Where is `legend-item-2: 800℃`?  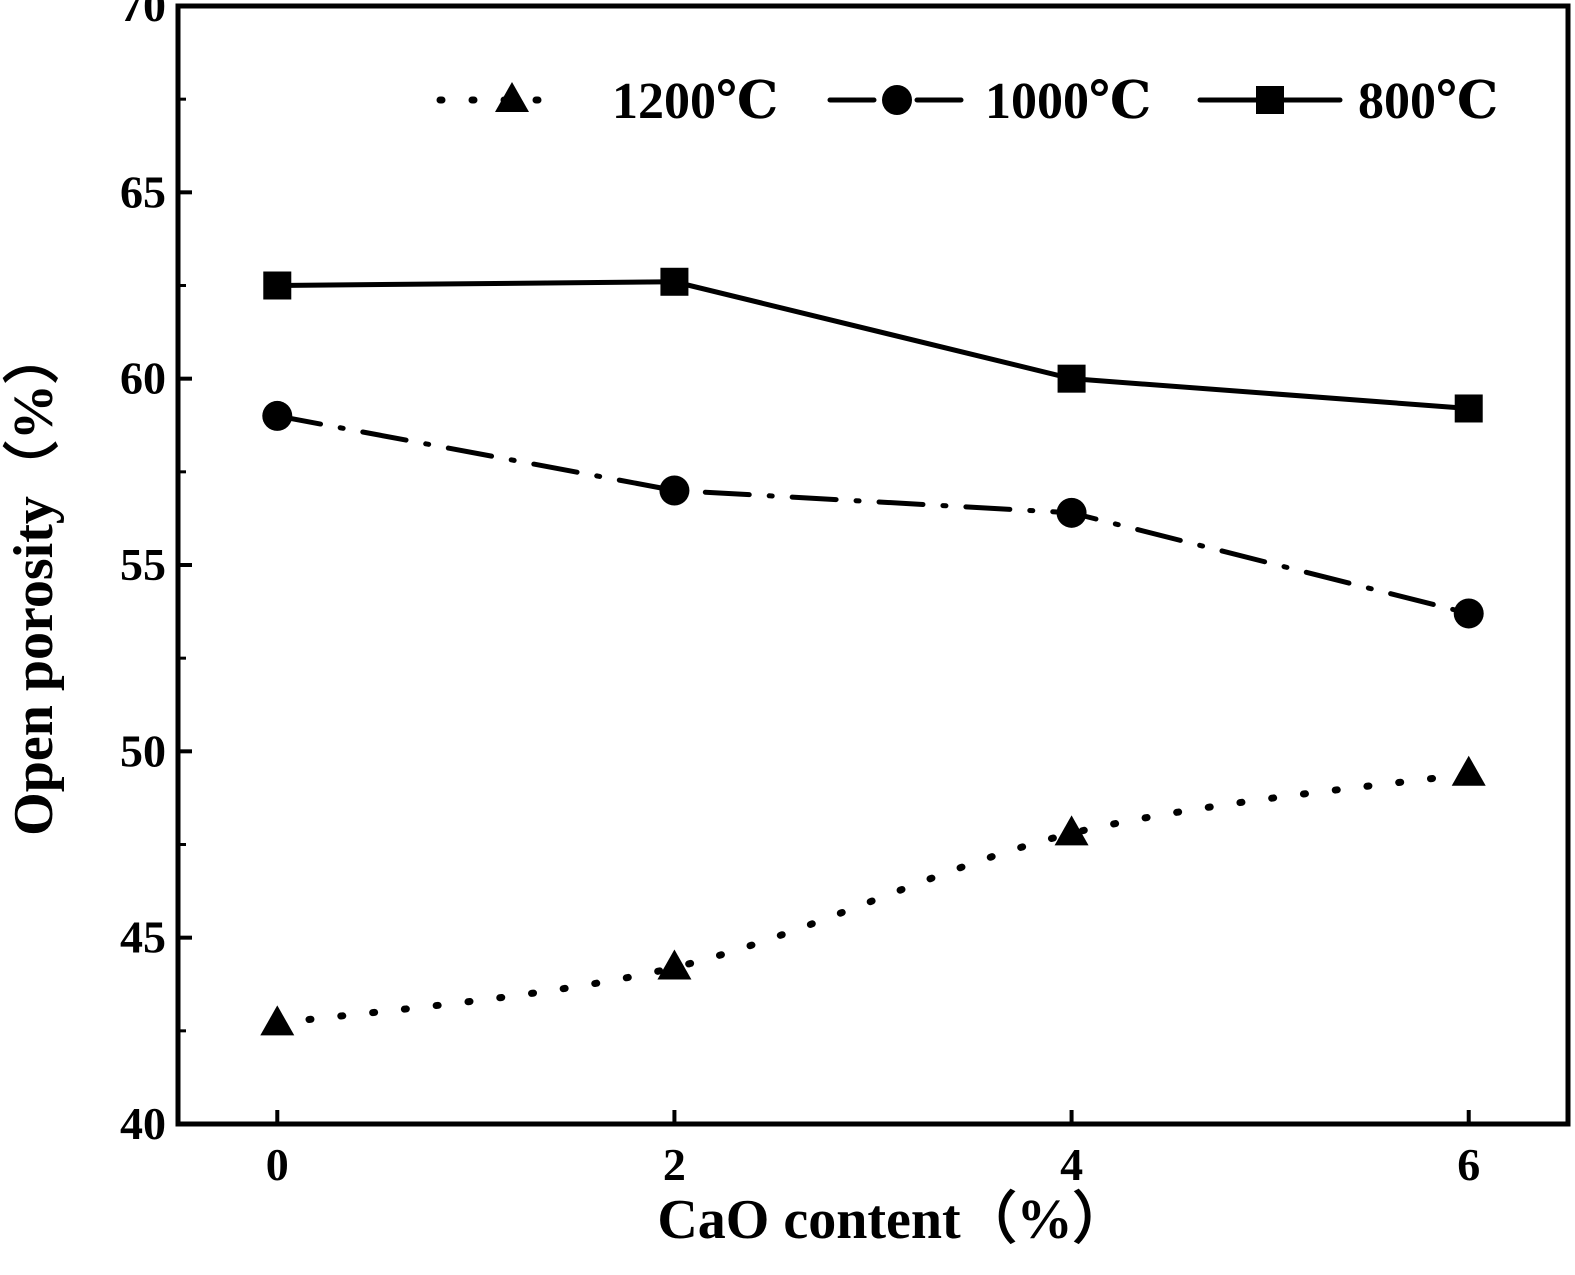
legend-item-2: 800℃ is located at coordinates (1347, 101).